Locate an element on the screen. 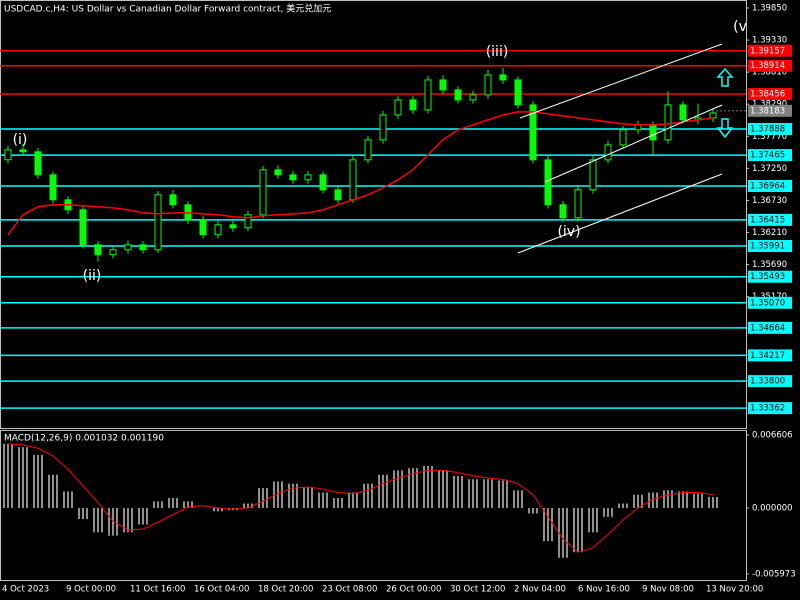  y-tick-label: 1.36210 is located at coordinates (769, 233).